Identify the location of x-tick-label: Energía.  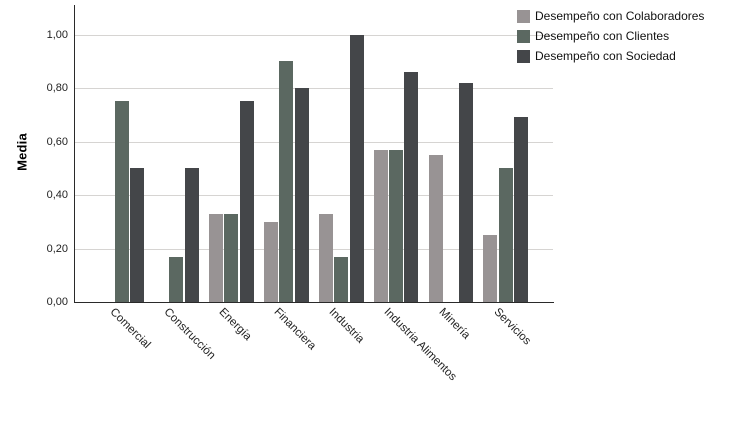
(235, 324).